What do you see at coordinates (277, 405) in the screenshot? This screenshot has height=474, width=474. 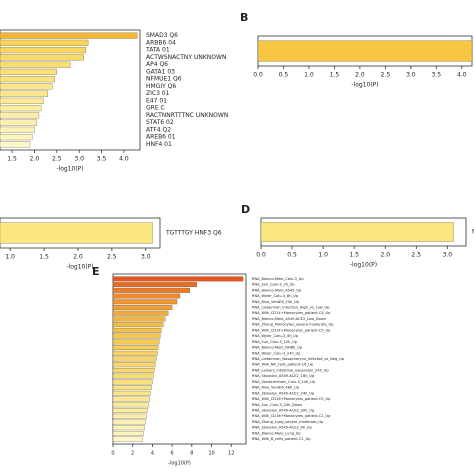 I see `category-label: RNA_Sun_Calu-3_24h_Down` at bounding box center [277, 405].